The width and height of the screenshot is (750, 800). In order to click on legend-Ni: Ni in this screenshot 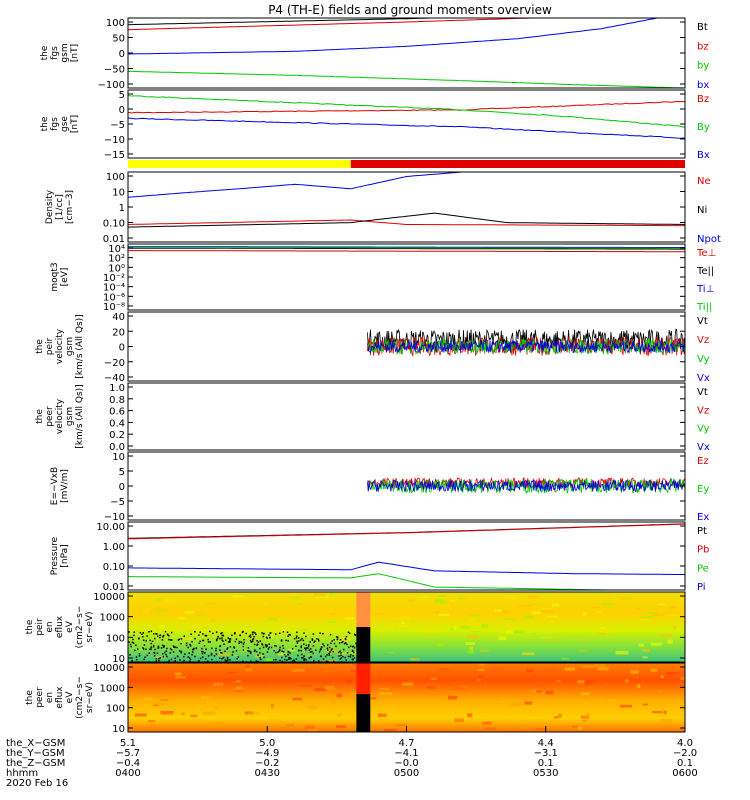, I will do `click(702, 210)`.